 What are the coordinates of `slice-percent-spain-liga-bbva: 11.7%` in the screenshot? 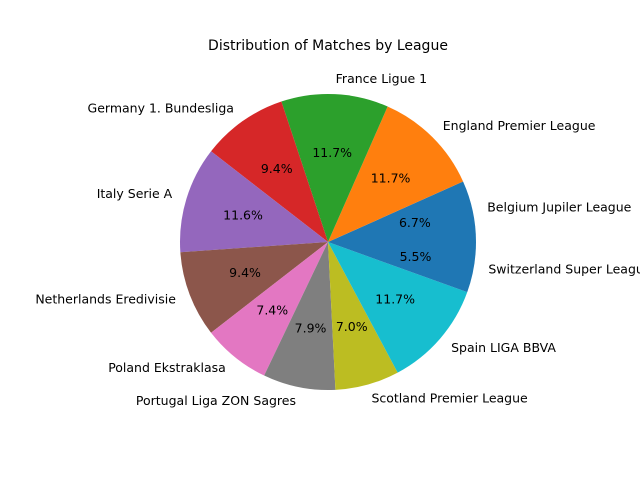 It's located at (395, 299).